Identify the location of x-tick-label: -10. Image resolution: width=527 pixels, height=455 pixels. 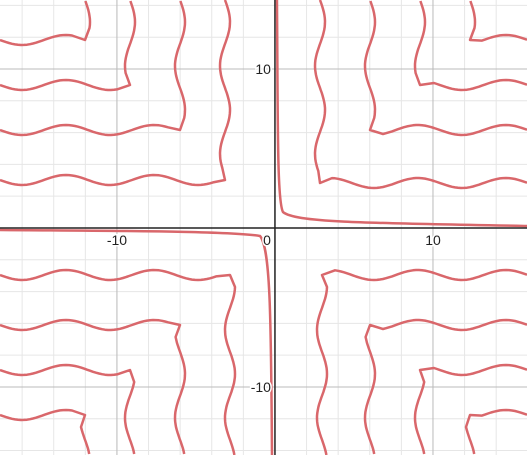
(117, 240).